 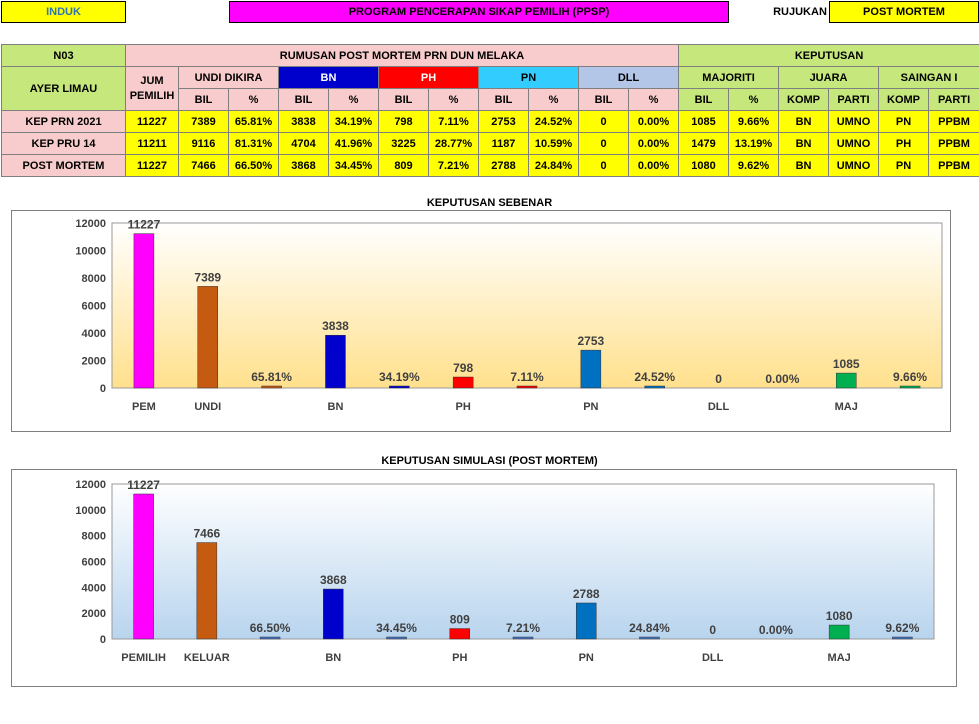 What do you see at coordinates (910, 377) in the screenshot?
I see `bar-data-label: 9.66%` at bounding box center [910, 377].